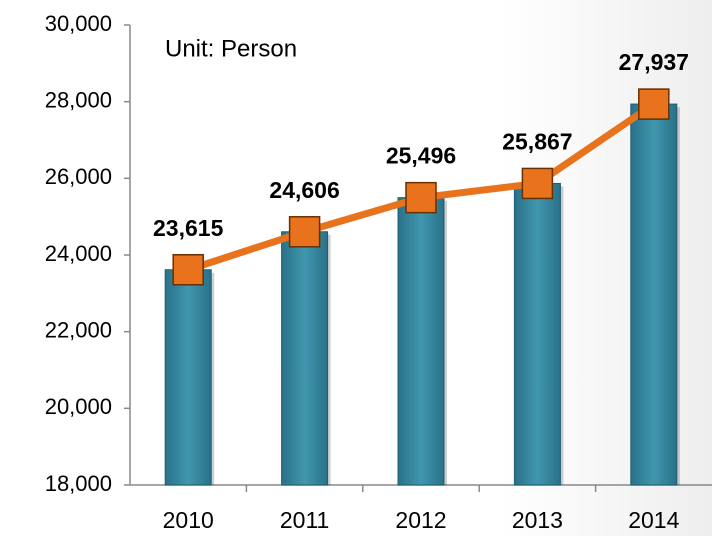 Image resolution: width=712 pixels, height=536 pixels. I want to click on y-tick-label: 20,000, so click(78, 406).